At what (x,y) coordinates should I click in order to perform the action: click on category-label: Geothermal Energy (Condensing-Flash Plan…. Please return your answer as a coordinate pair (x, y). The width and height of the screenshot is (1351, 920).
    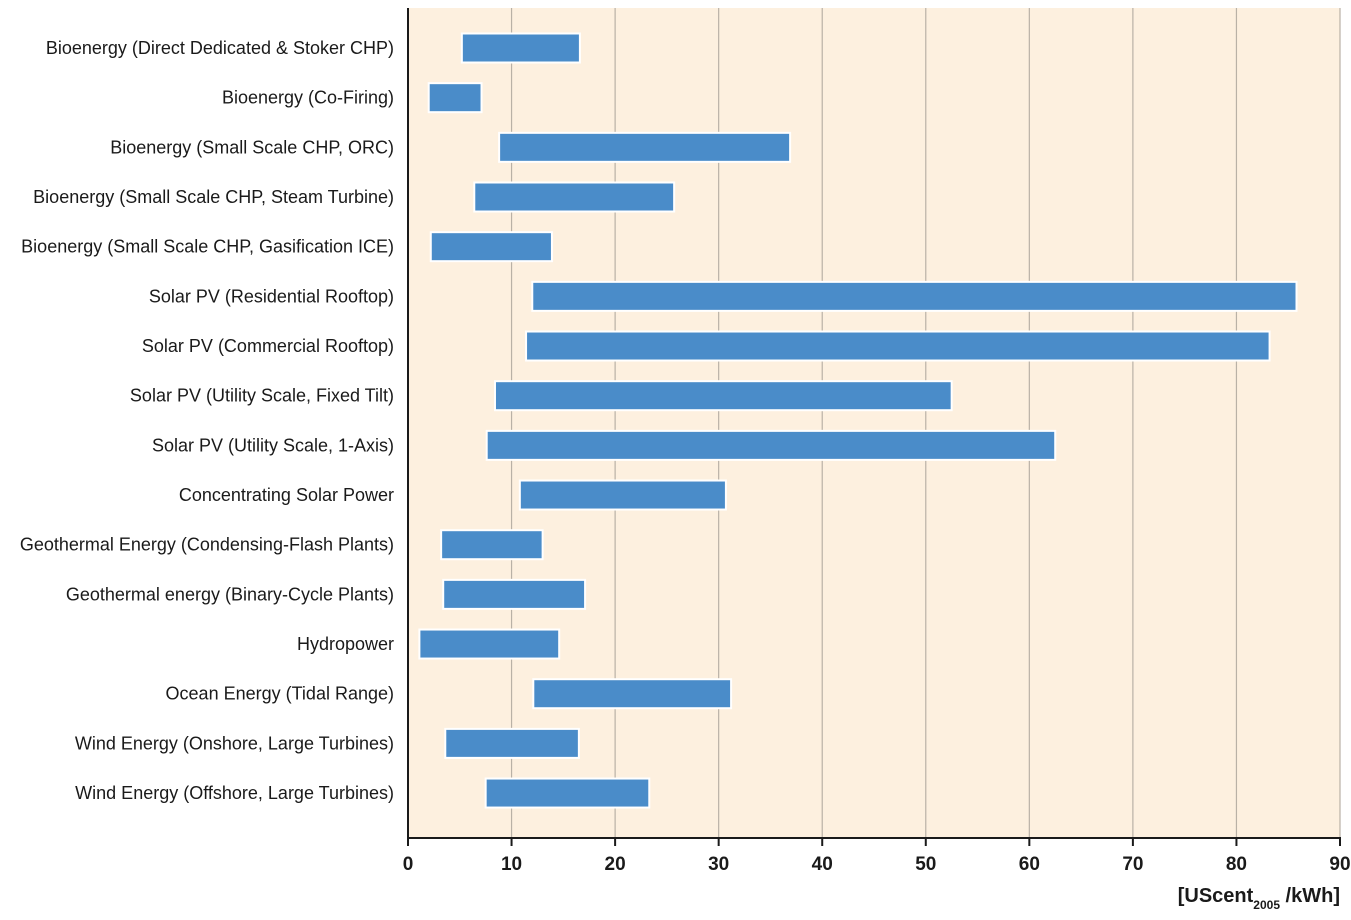
    Looking at the image, I should click on (207, 545).